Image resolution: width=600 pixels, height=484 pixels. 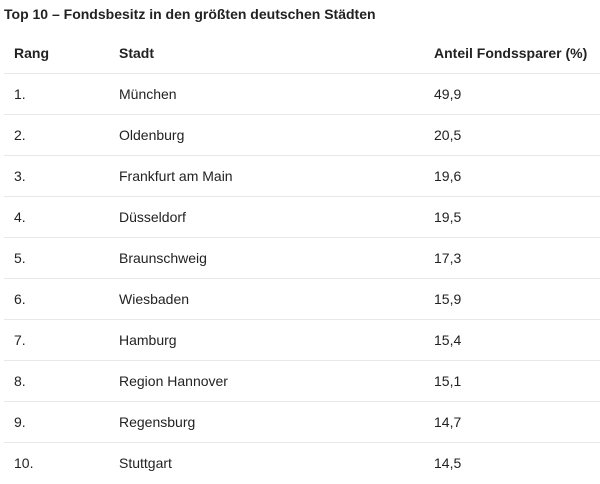 What do you see at coordinates (24, 463) in the screenshot?
I see `cell-rank: 10.` at bounding box center [24, 463].